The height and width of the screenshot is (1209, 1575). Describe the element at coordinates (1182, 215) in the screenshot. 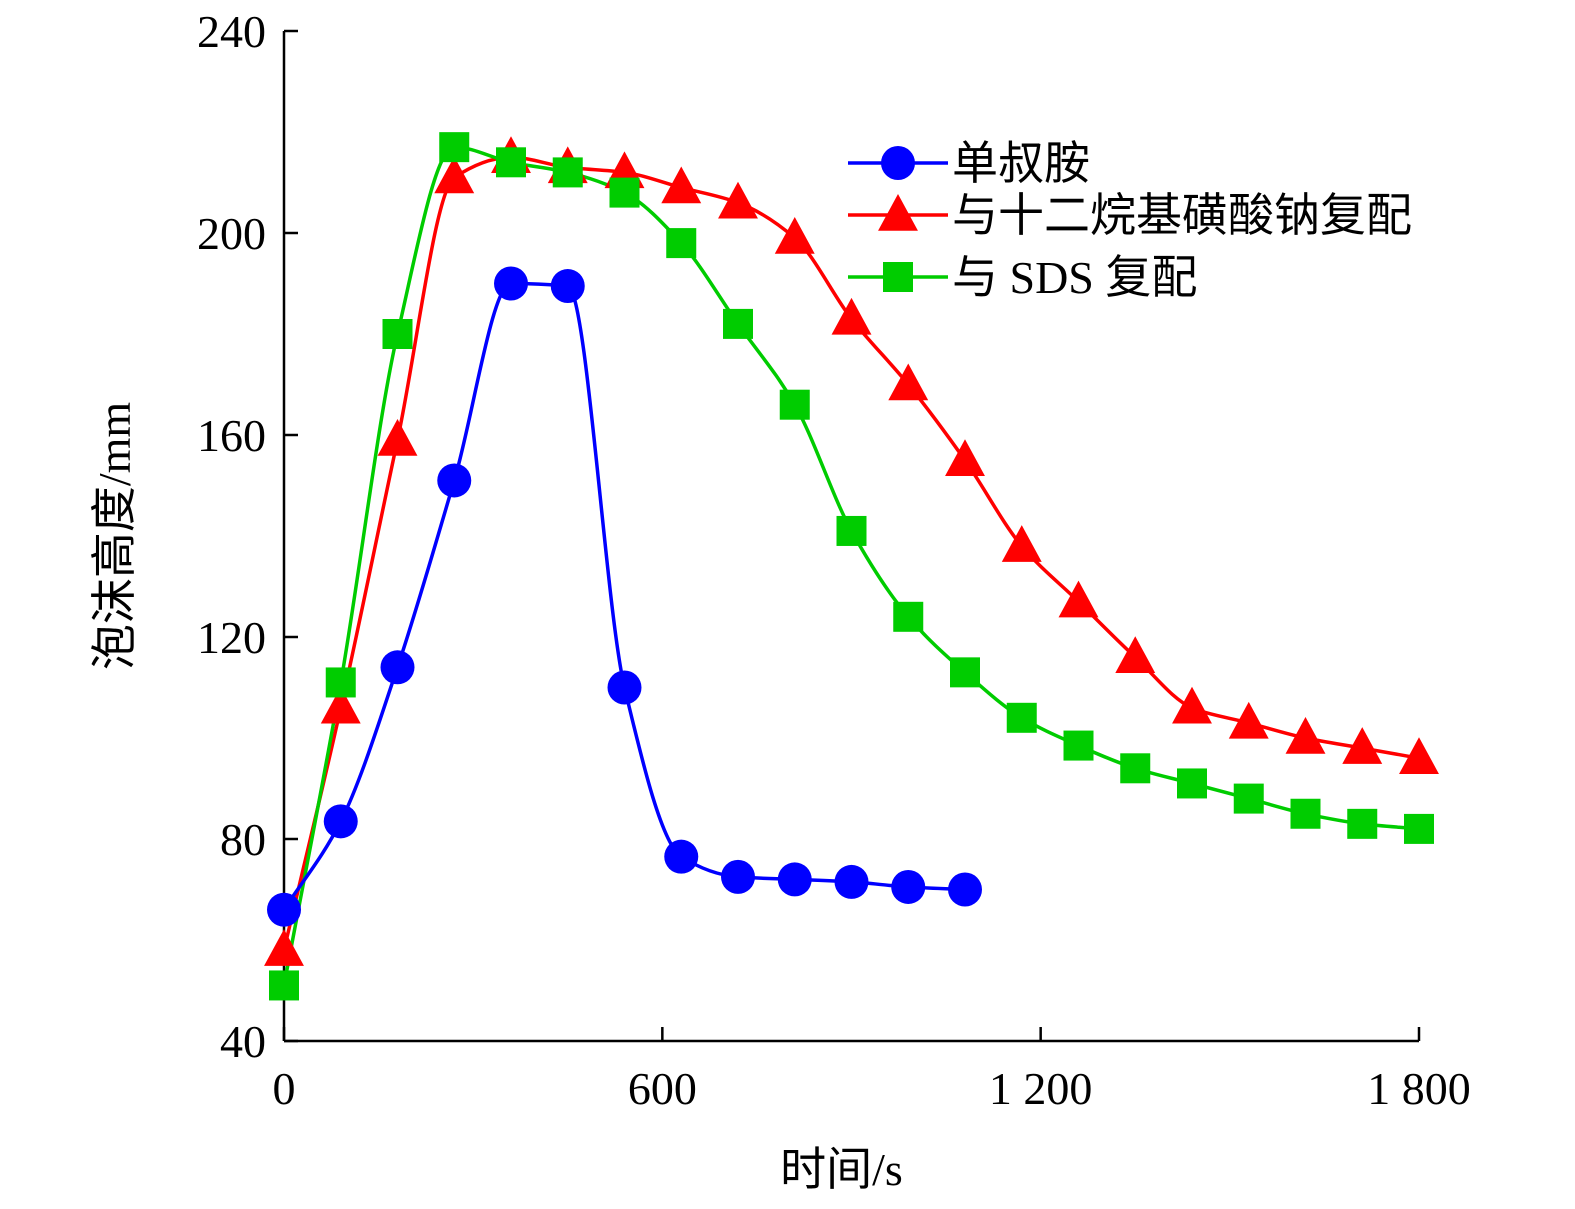

I see `legend-label: 与十二烷基磺酸钠复配` at that location.